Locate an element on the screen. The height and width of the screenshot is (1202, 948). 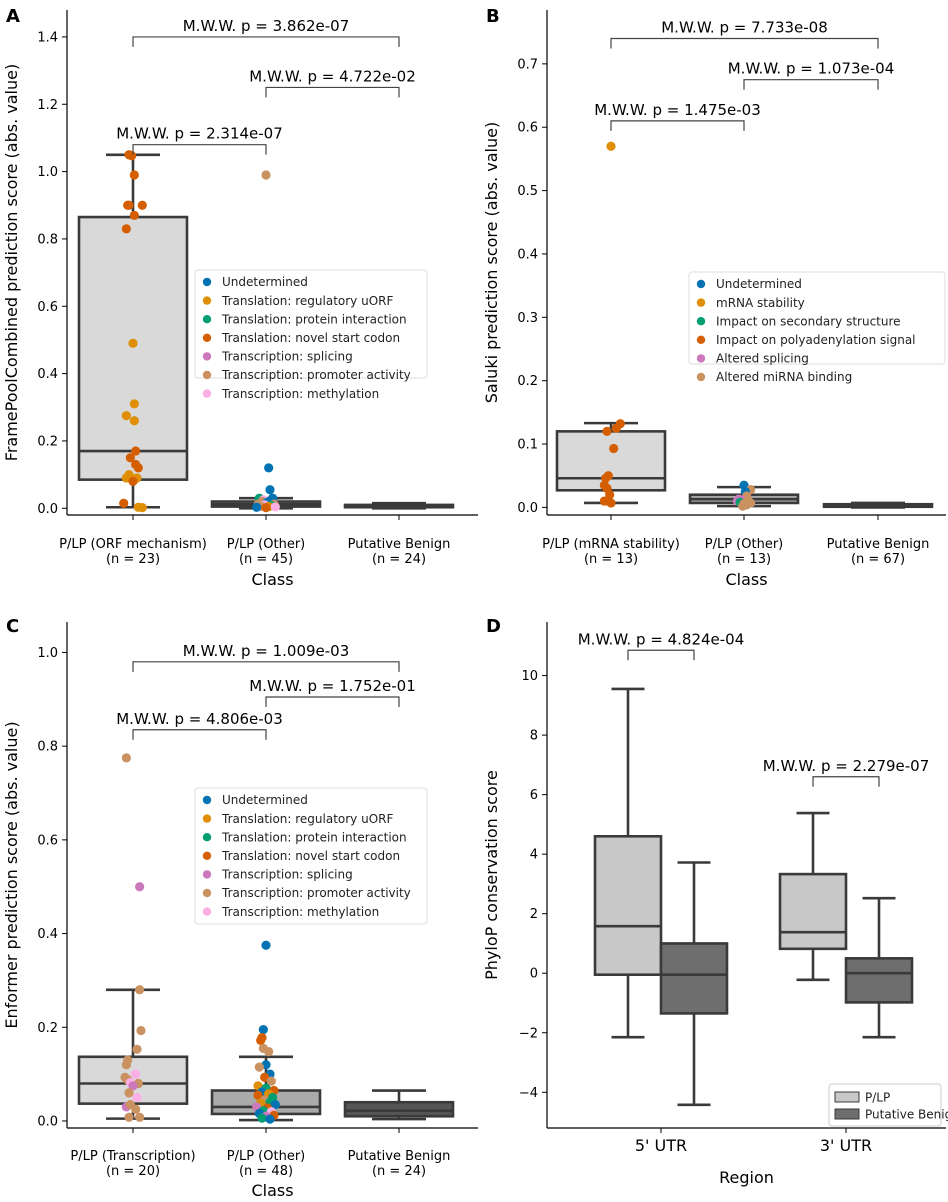
p-value-label: M.W.W. p = 2.314e-07 is located at coordinates (199, 134).